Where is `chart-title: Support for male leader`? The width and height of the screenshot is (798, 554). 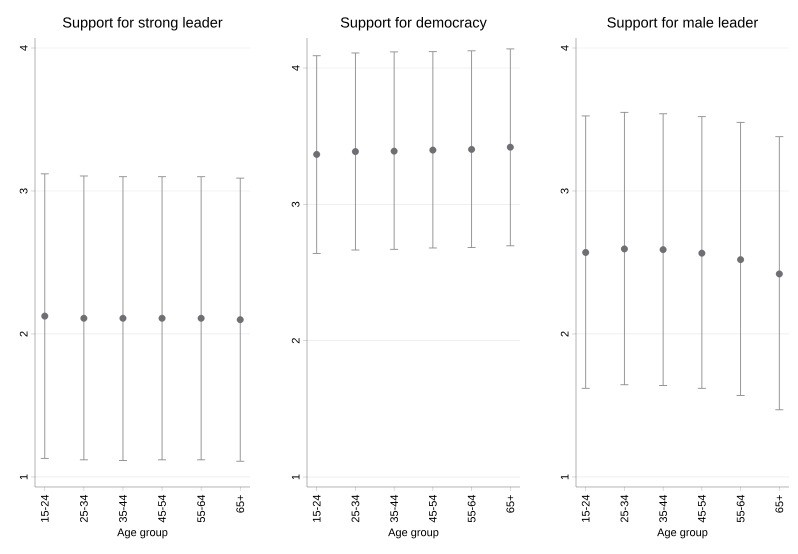 chart-title: Support for male leader is located at coordinates (682, 23).